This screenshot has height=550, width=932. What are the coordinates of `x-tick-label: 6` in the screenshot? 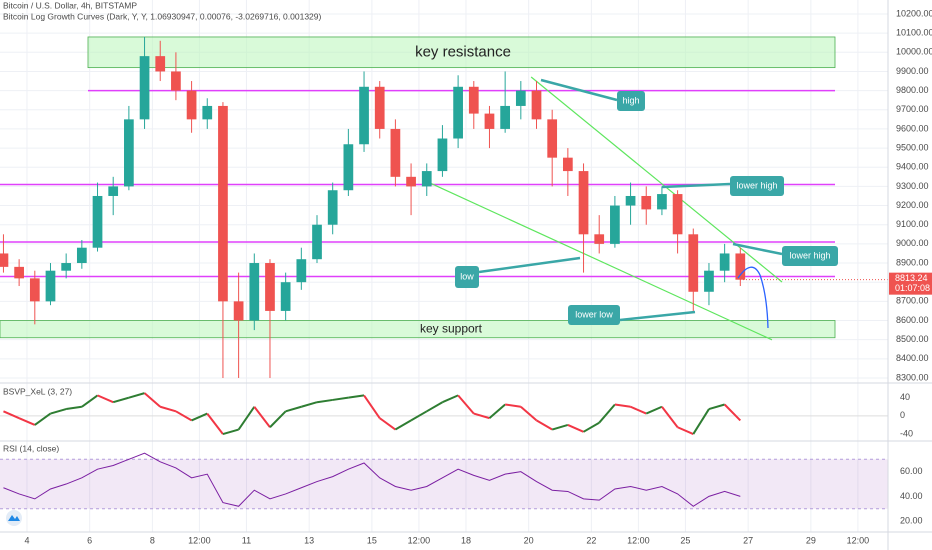 It's located at (89, 540).